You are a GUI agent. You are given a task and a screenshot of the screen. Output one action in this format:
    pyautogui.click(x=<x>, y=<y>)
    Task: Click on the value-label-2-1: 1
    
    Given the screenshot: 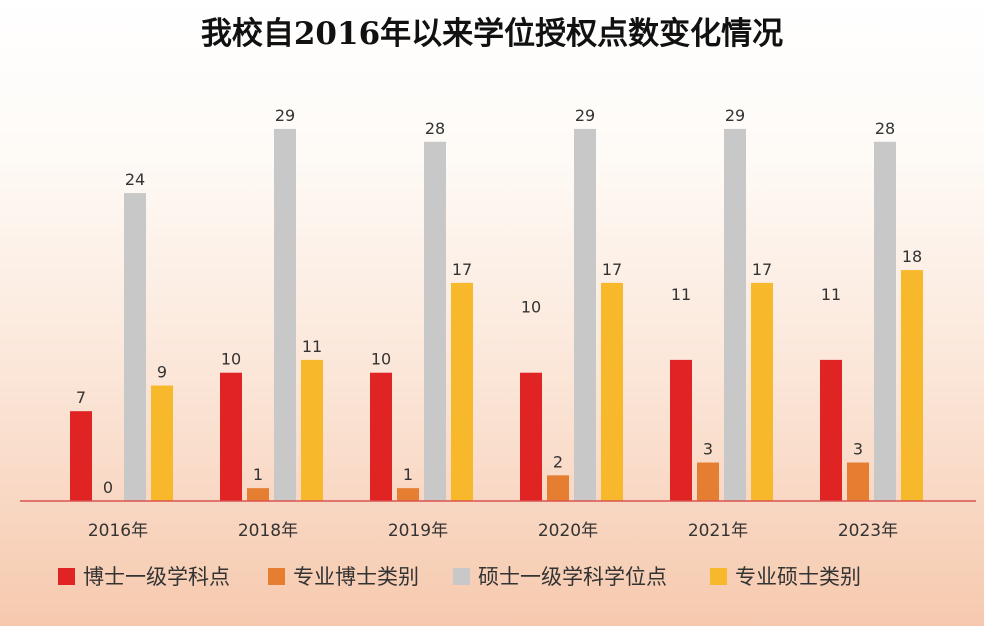 What is the action you would take?
    pyautogui.click(x=408, y=474)
    